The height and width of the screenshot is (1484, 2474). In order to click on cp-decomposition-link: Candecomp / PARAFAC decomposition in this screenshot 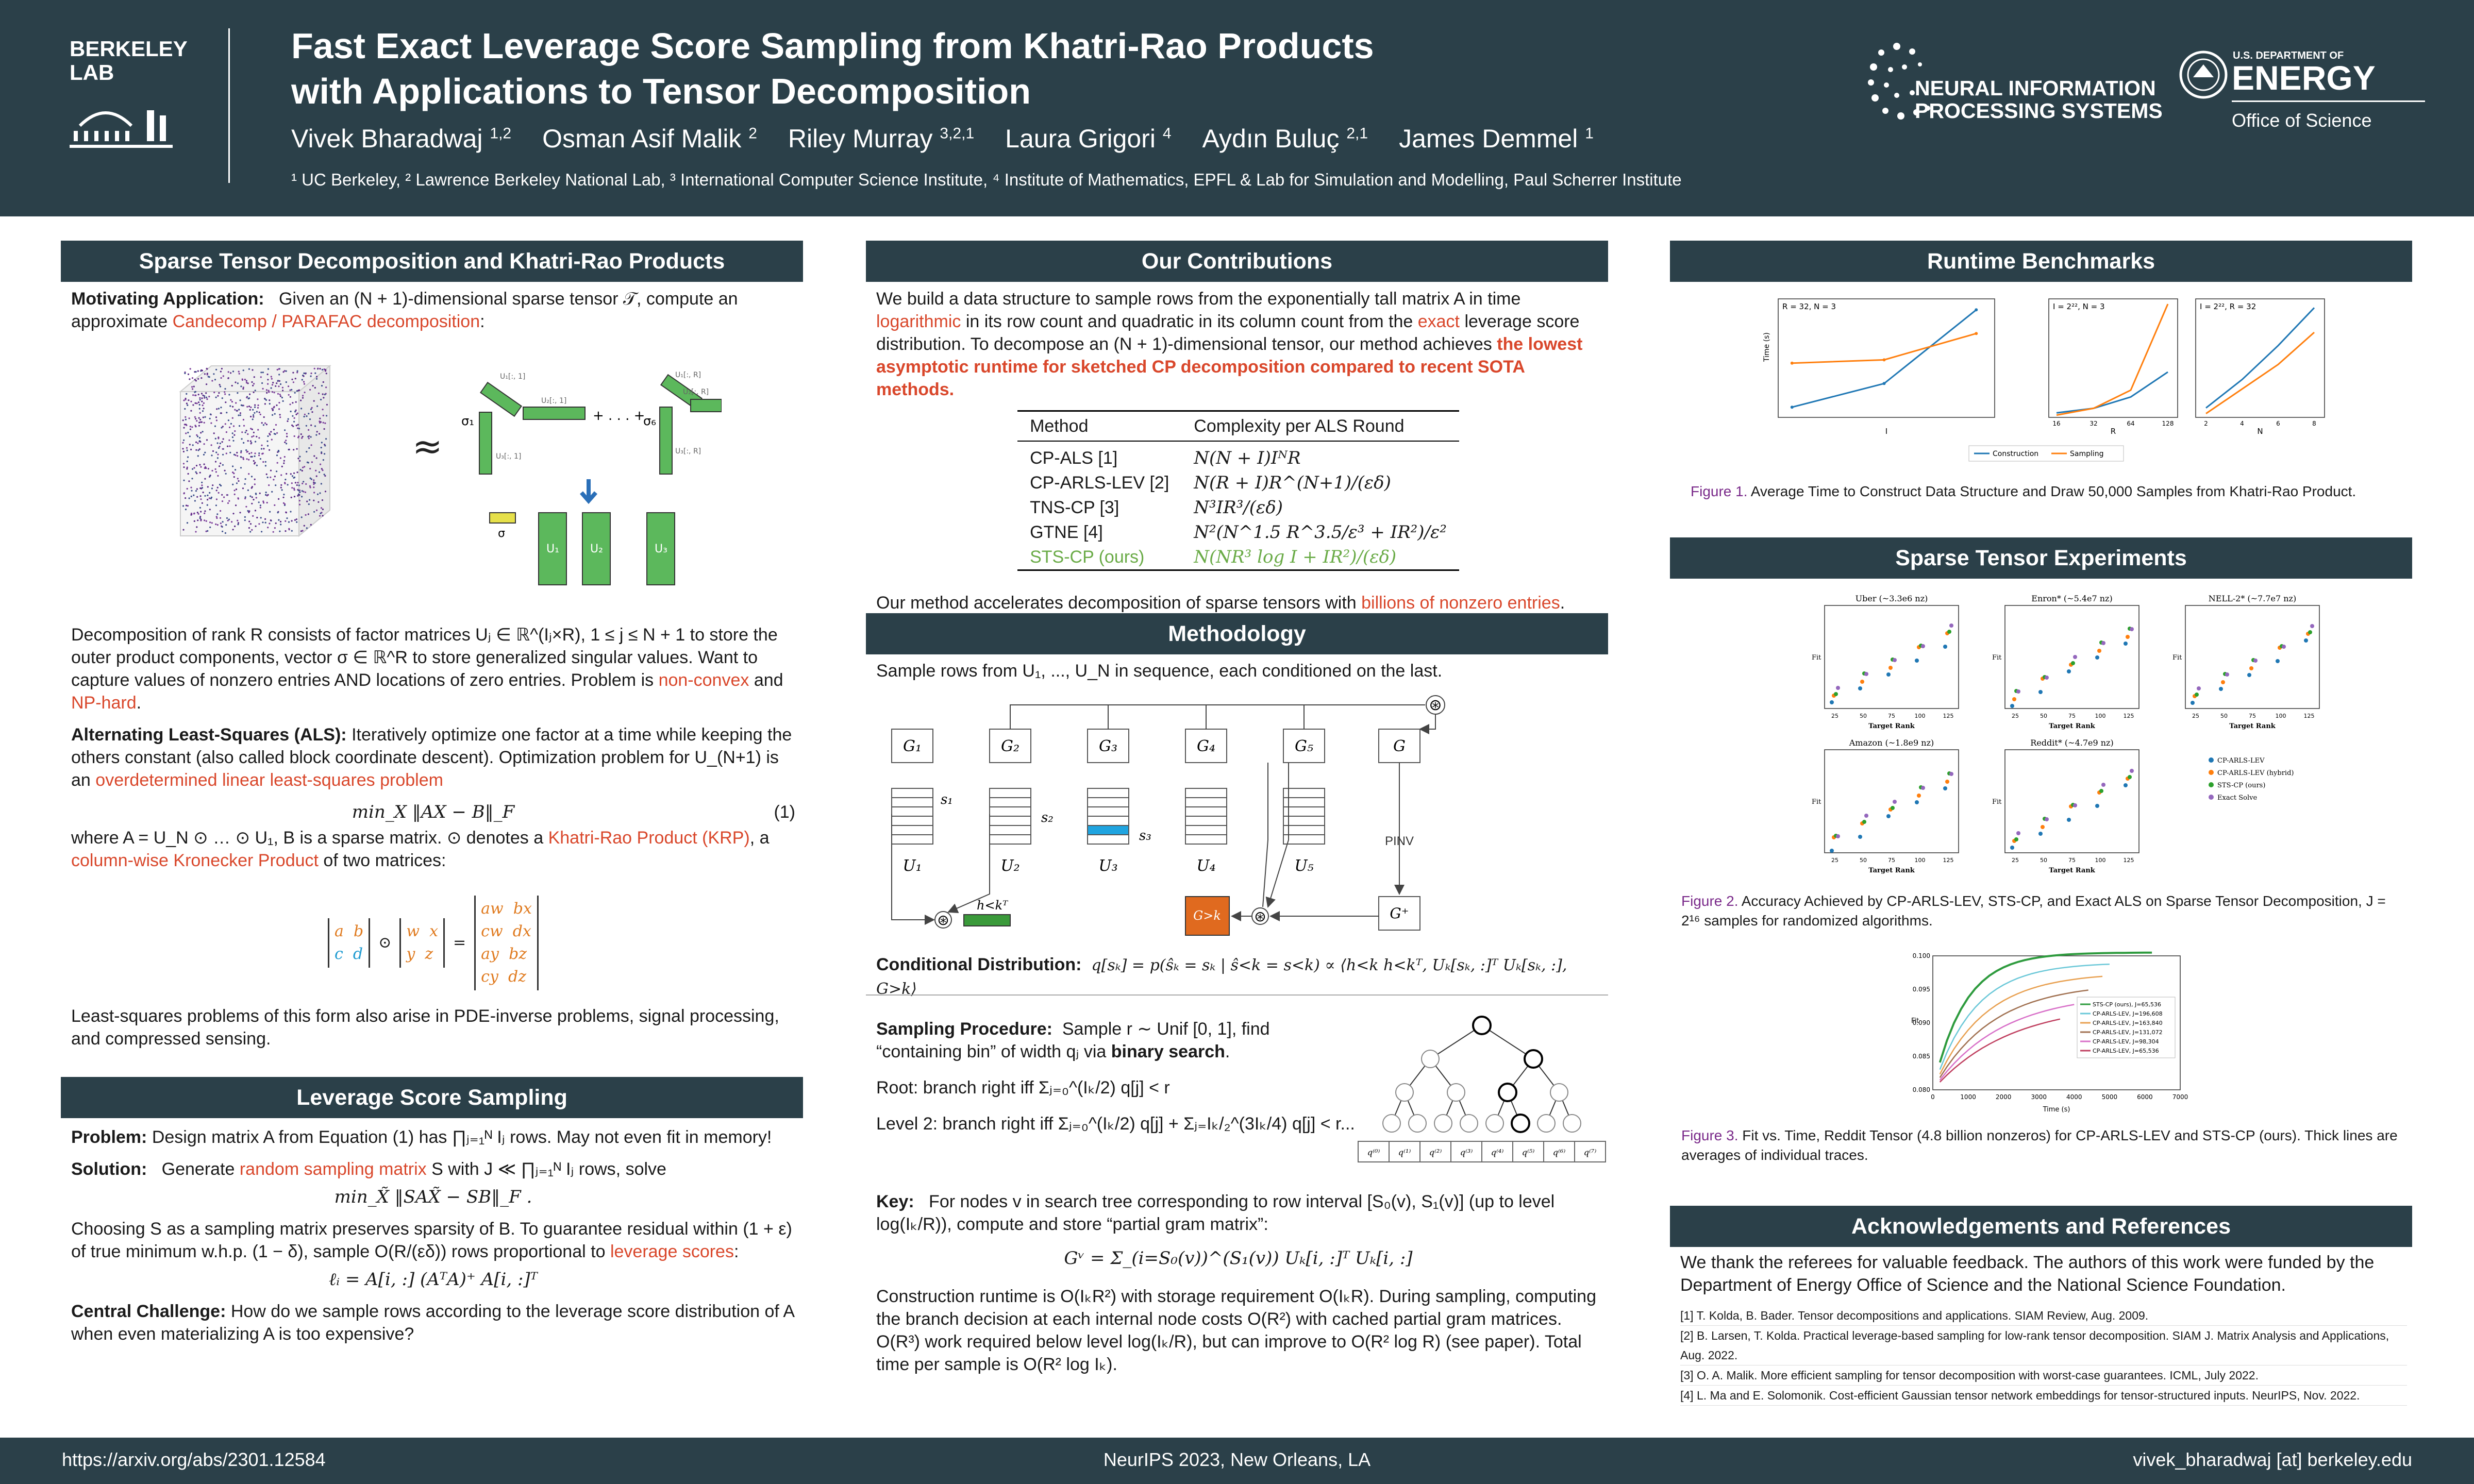, I will do `click(326, 321)`.